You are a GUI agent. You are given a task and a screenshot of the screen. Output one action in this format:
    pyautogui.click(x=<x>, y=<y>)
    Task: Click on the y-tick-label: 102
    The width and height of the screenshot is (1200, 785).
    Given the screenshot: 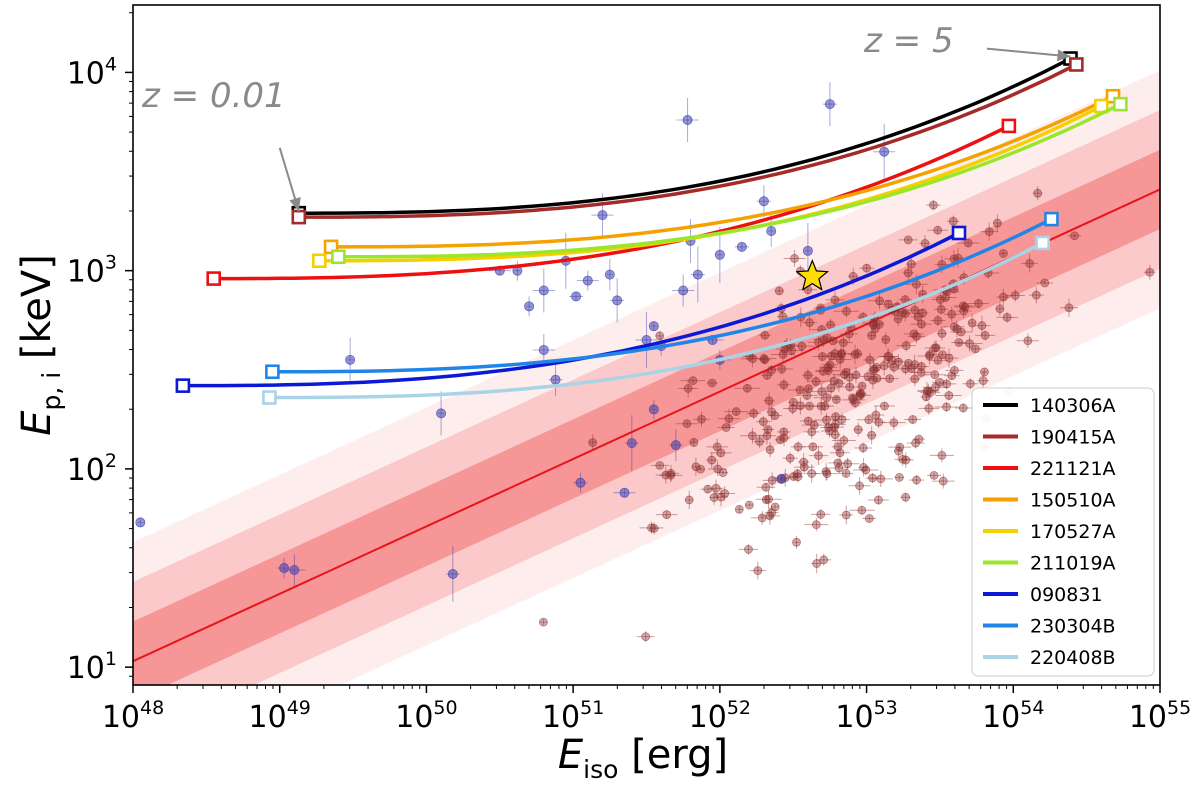 What is the action you would take?
    pyautogui.click(x=92, y=469)
    